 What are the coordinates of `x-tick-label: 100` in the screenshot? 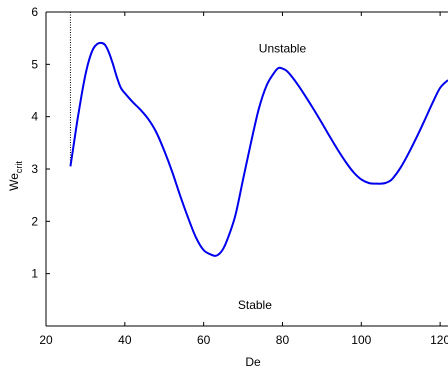 It's located at (361, 340).